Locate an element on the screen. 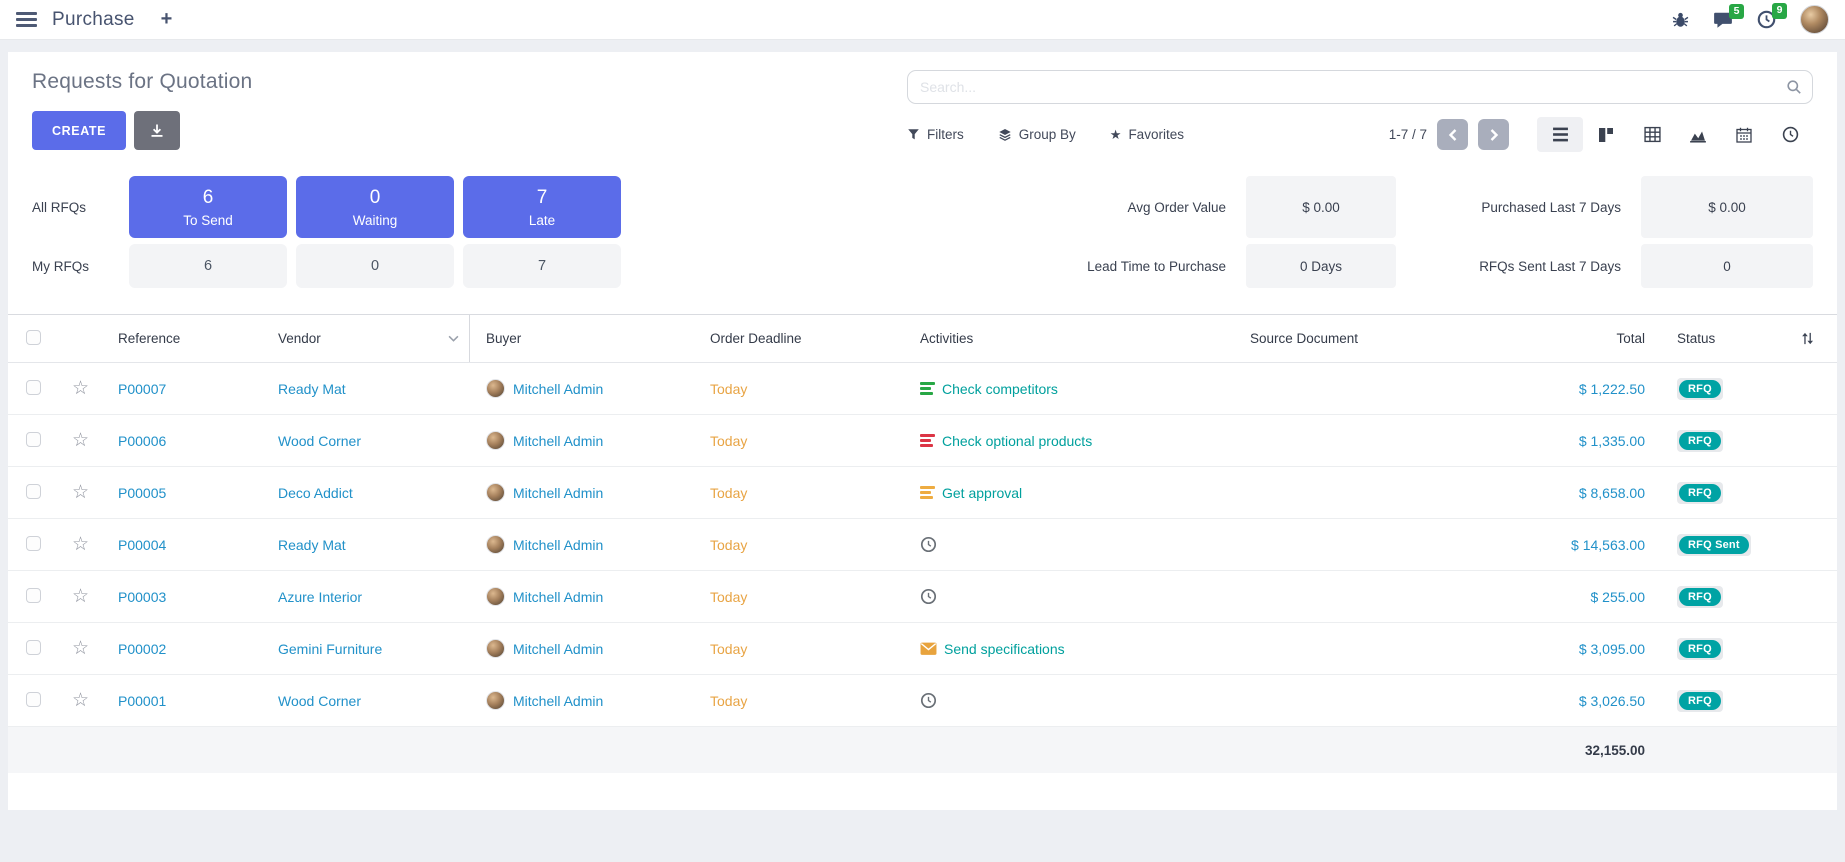  buyer-avatar is located at coordinates (495, 596).